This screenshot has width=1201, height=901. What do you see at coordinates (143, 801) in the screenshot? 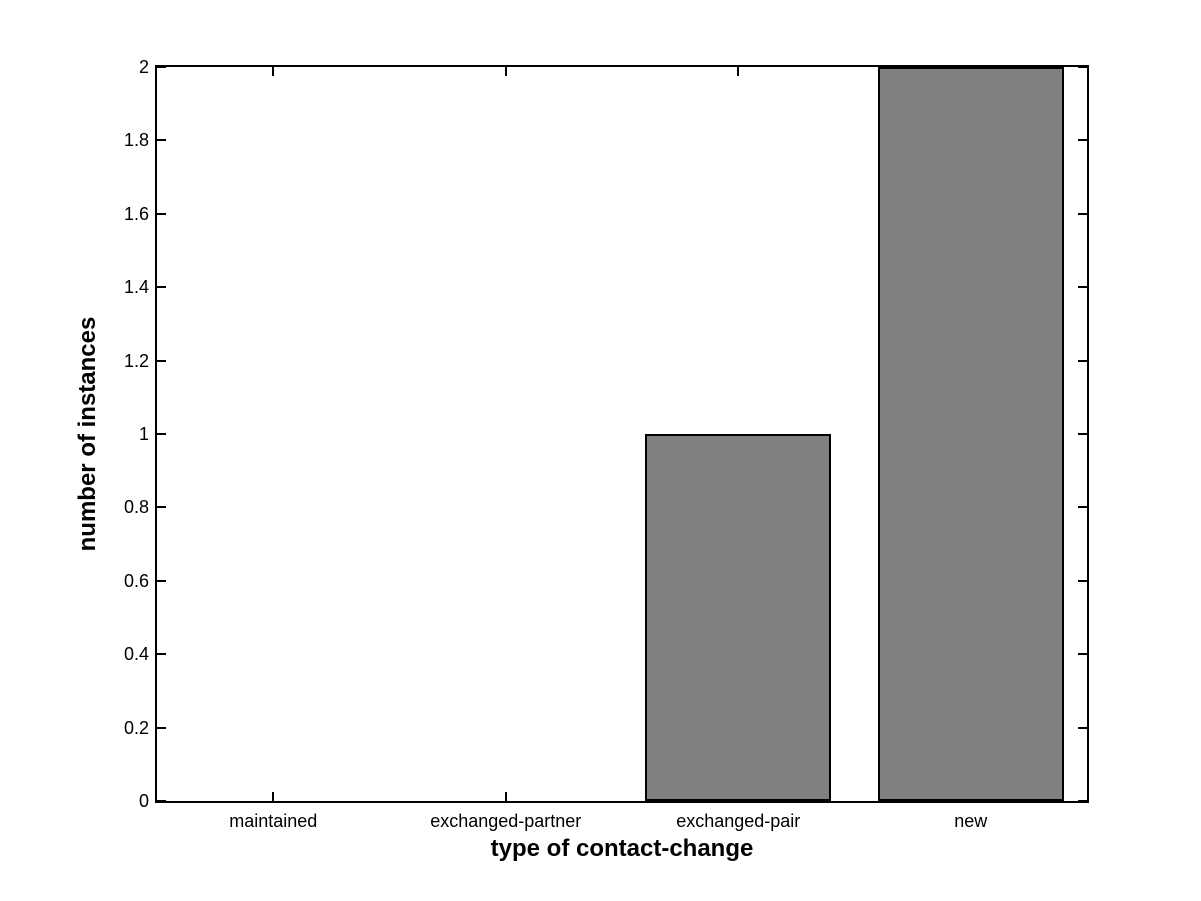
I see `y-tick-label: 0` at bounding box center [143, 801].